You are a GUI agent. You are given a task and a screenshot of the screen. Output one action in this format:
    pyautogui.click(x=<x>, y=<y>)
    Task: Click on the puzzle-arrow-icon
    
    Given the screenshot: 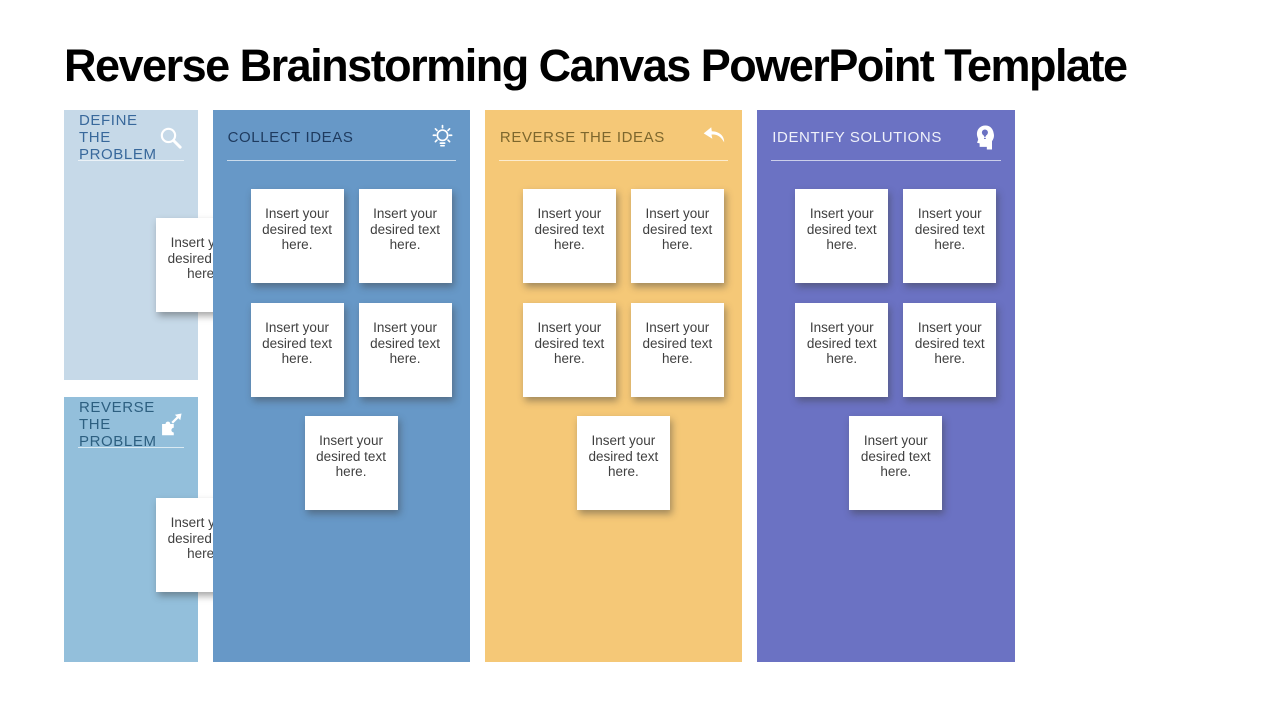 What is the action you would take?
    pyautogui.click(x=170, y=424)
    